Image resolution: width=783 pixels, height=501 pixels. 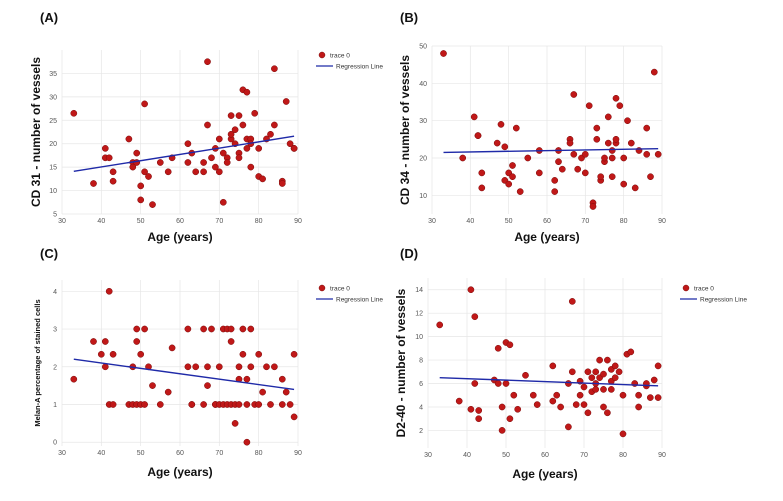 What do you see at coordinates (219, 221) in the screenshot?
I see `x-tick-label: 70` at bounding box center [219, 221].